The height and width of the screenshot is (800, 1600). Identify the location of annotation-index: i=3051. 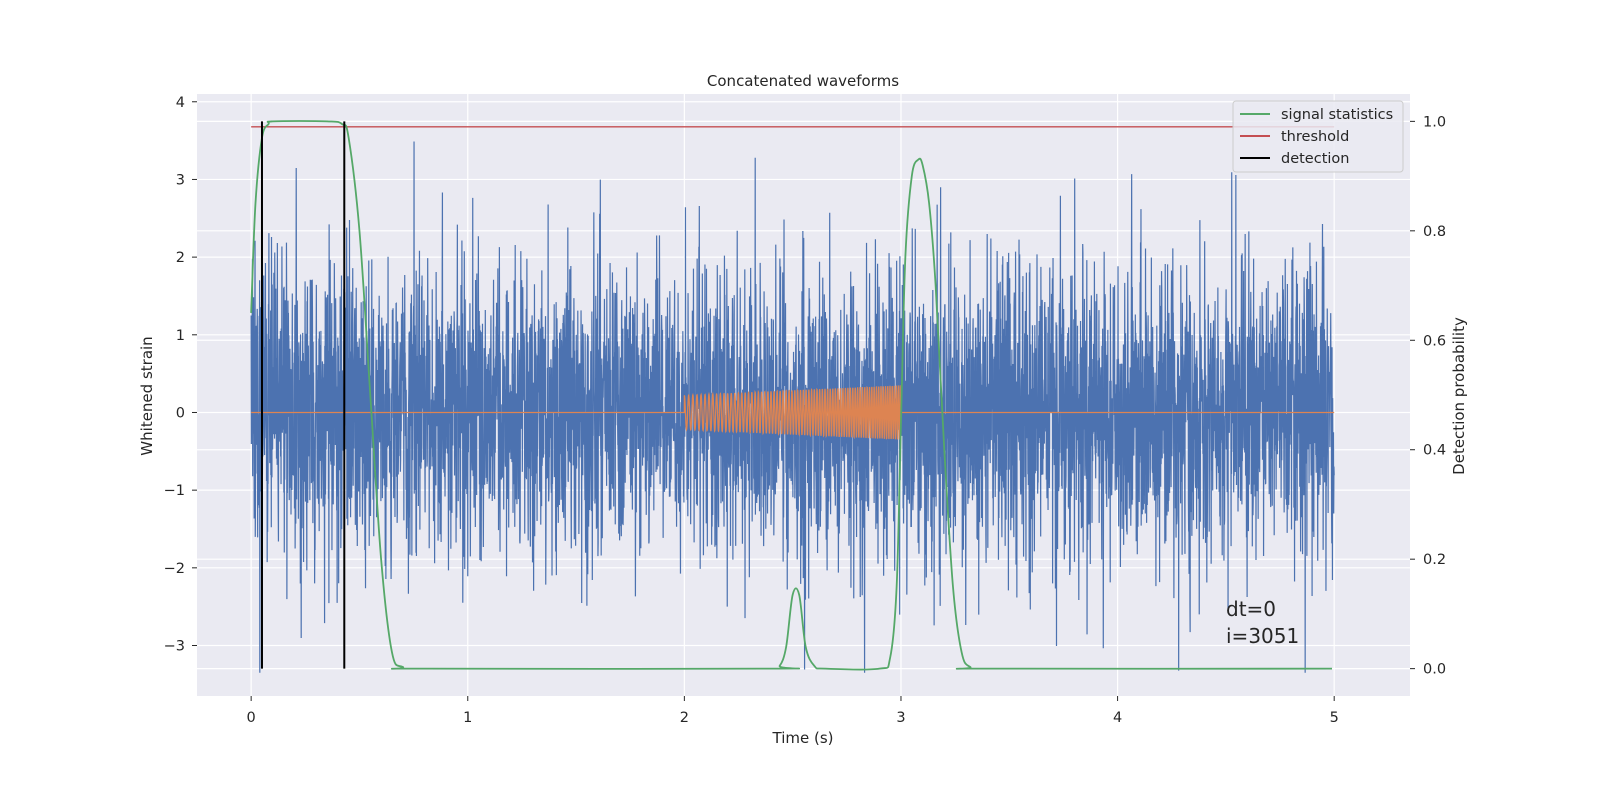
(1262, 636).